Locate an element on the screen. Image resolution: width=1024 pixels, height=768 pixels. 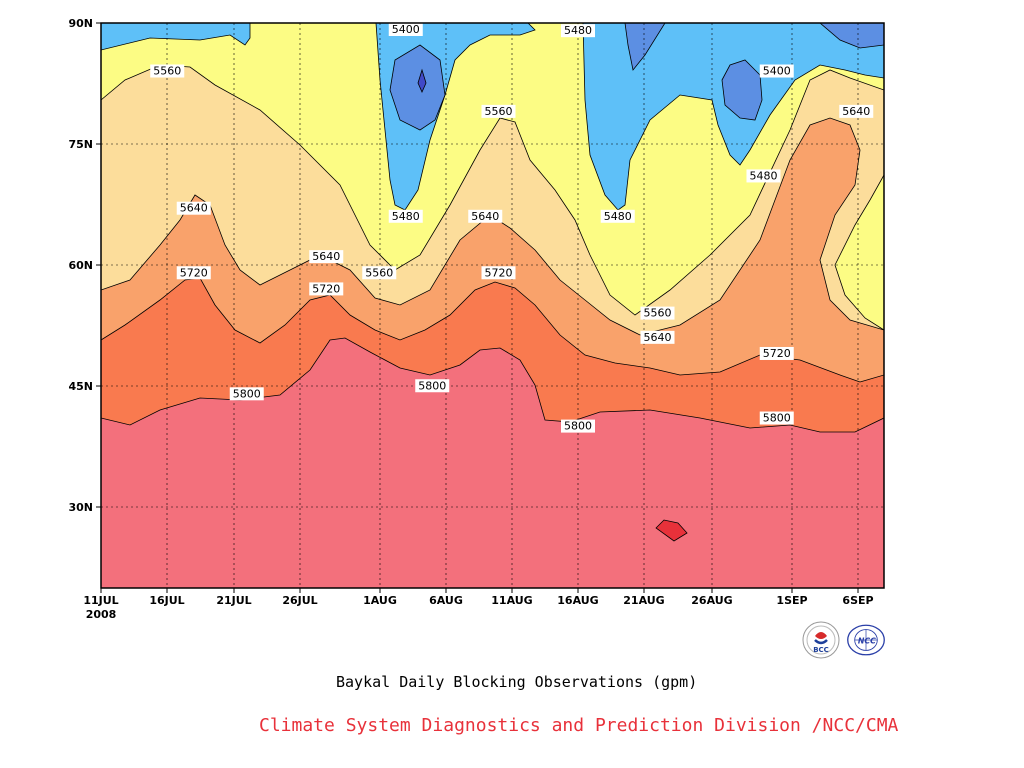
ncc-logo-icon: NCC is located at coordinates (866, 640).